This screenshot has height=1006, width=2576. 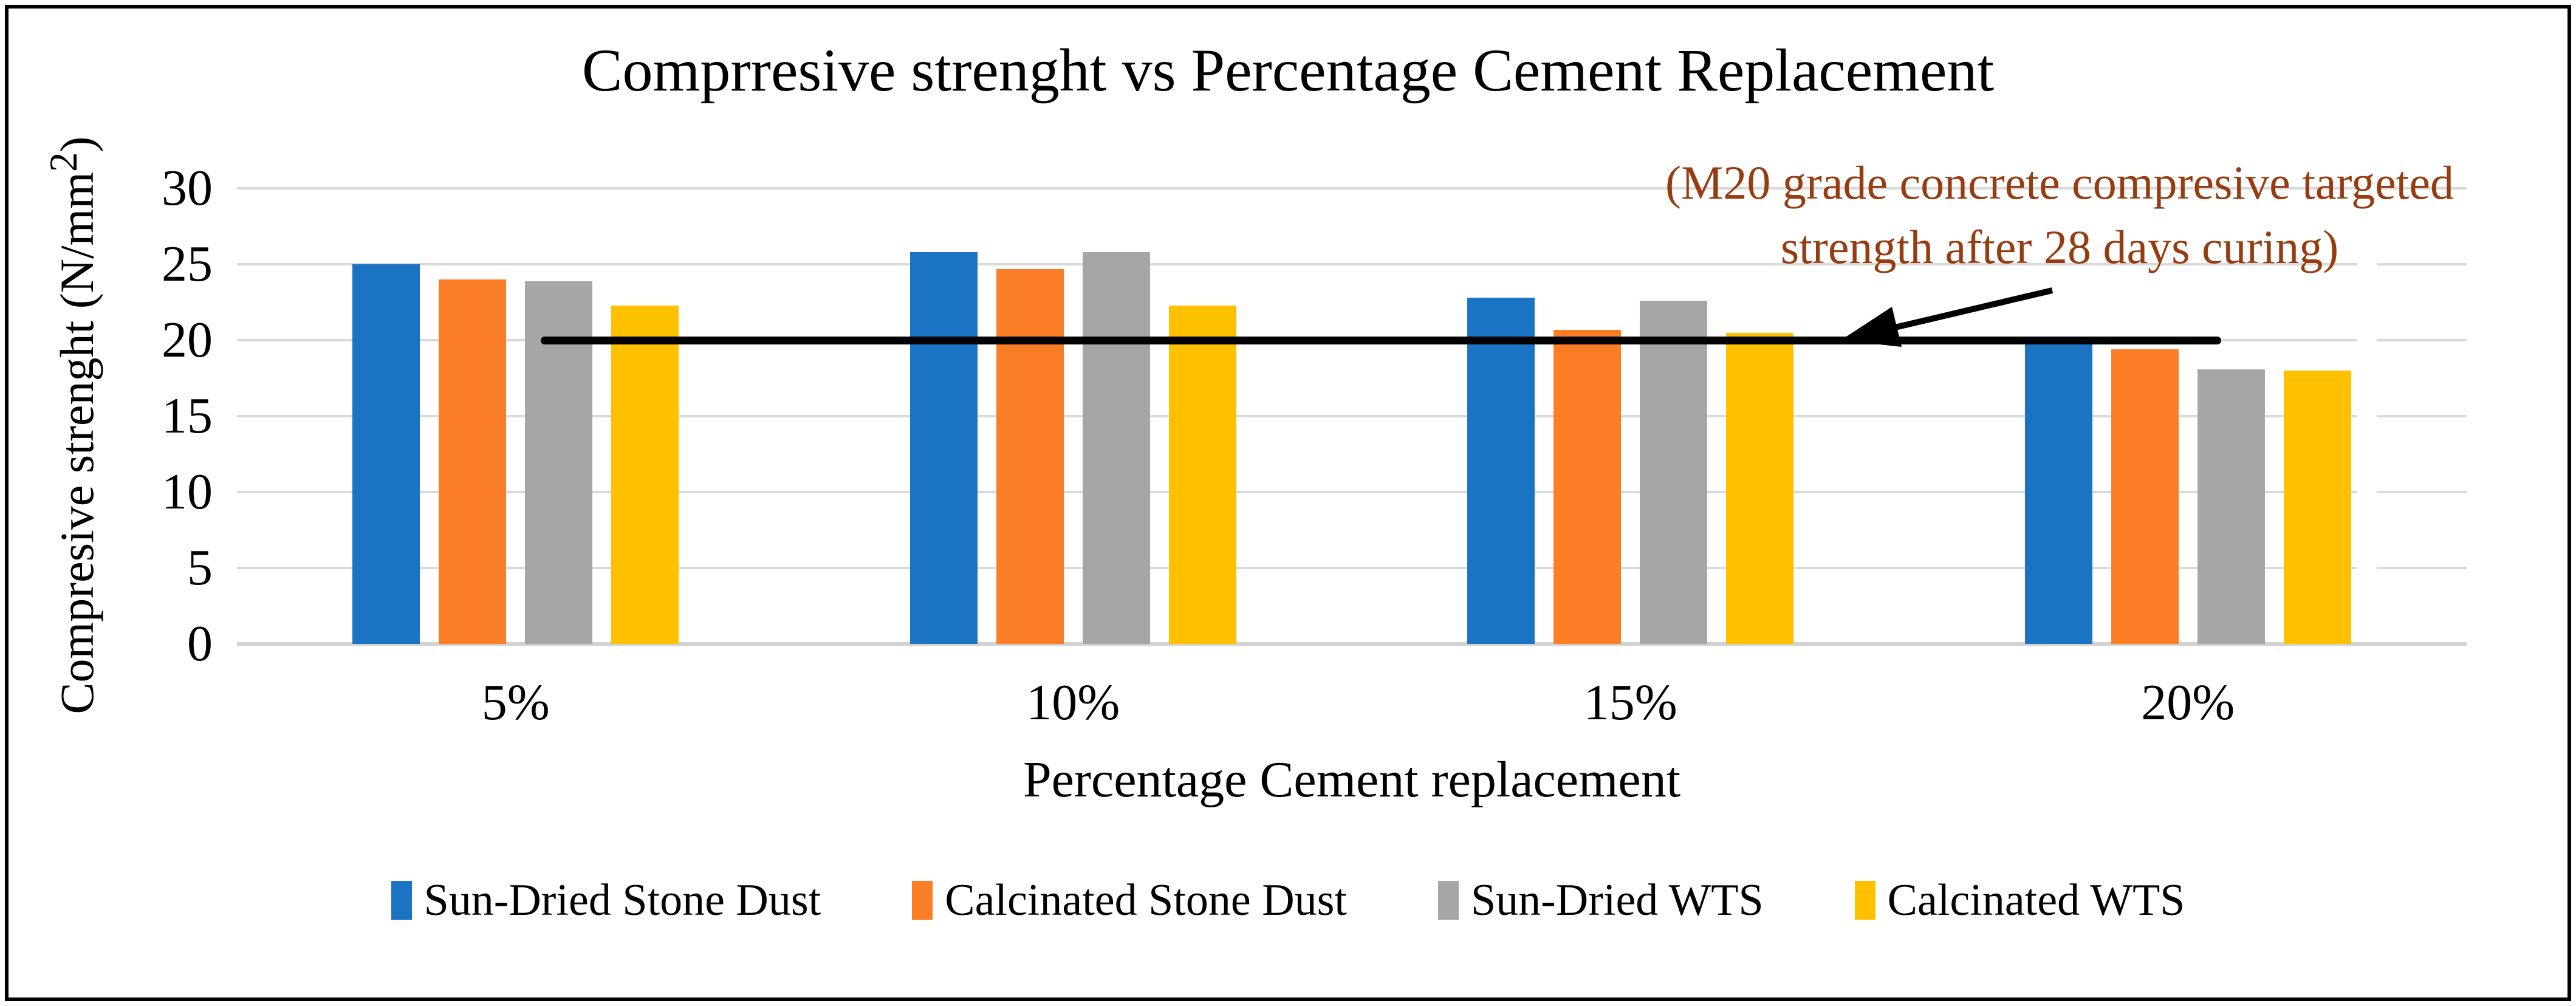 I want to click on bar-sun-dried-wts-5%, so click(x=559, y=463).